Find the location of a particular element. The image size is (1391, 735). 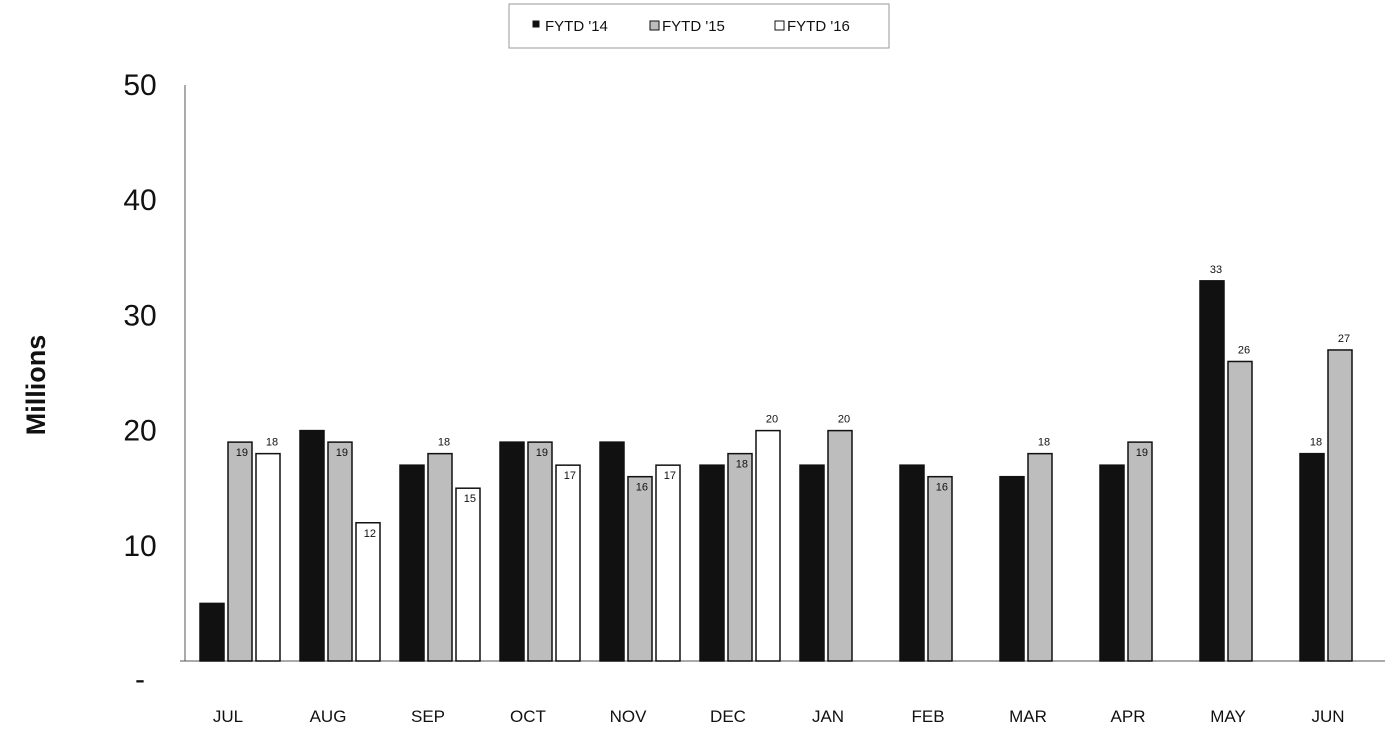

data-label-sep-series-3: 15 is located at coordinates (470, 499).